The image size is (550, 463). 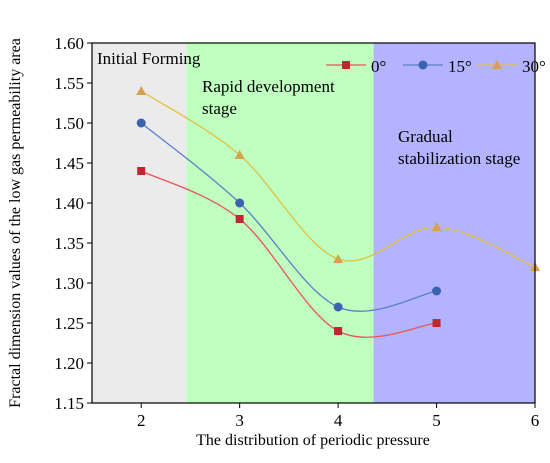 I want to click on y-tick-label: 1.40, so click(x=69, y=203).